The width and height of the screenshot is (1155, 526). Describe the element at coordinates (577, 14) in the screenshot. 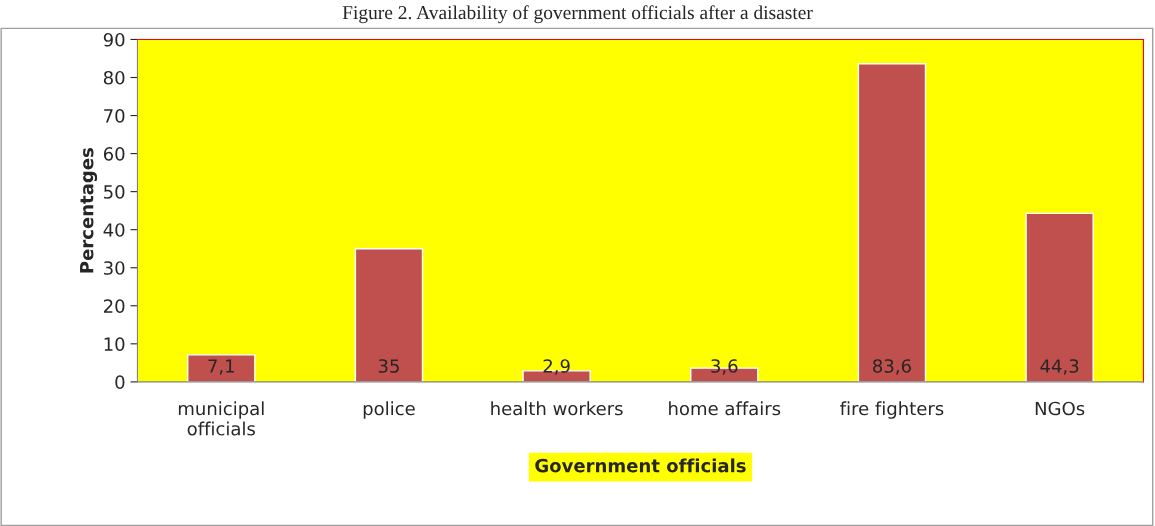

I see `chart-title: Figure 2. Availability of government officials after a disaster` at that location.